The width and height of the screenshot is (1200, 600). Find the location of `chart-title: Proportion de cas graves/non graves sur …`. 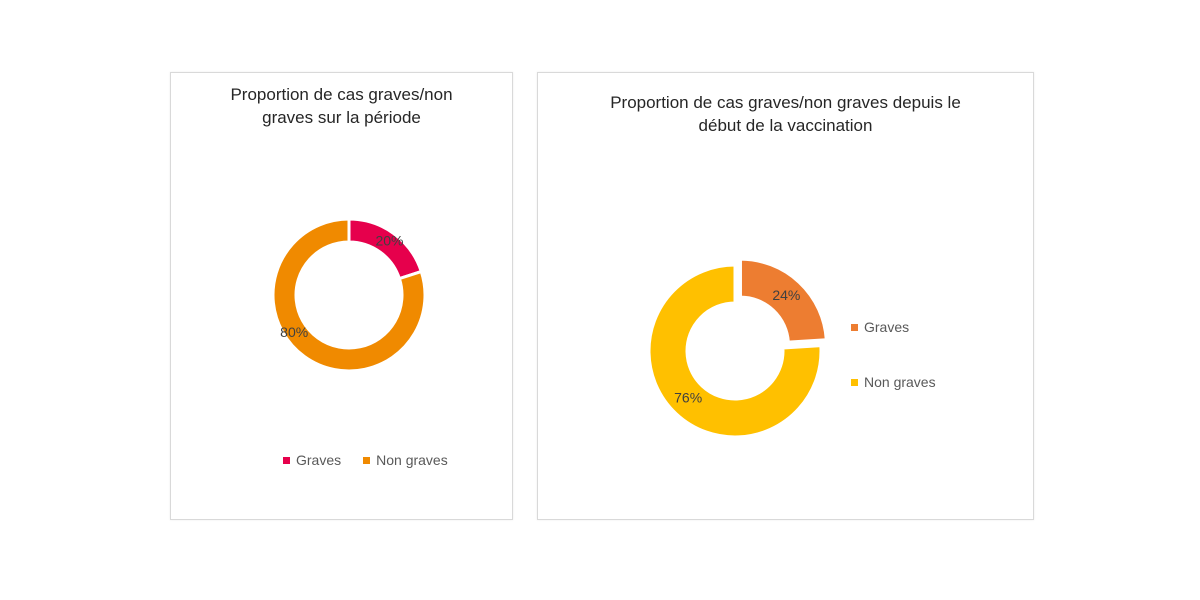

chart-title: Proportion de cas graves/non graves sur … is located at coordinates (341, 106).